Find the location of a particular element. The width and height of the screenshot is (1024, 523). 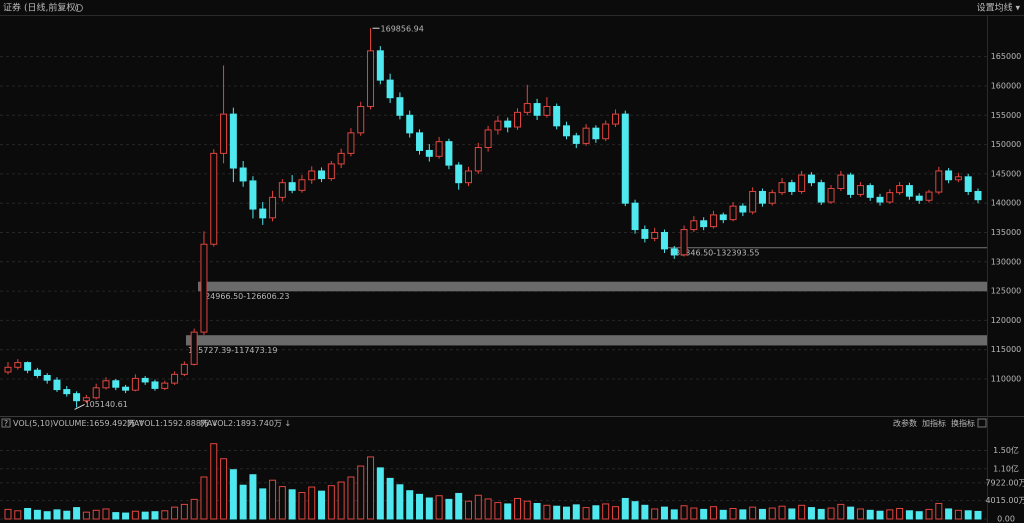

chart-title: 证券 is located at coordinates (12, 8).